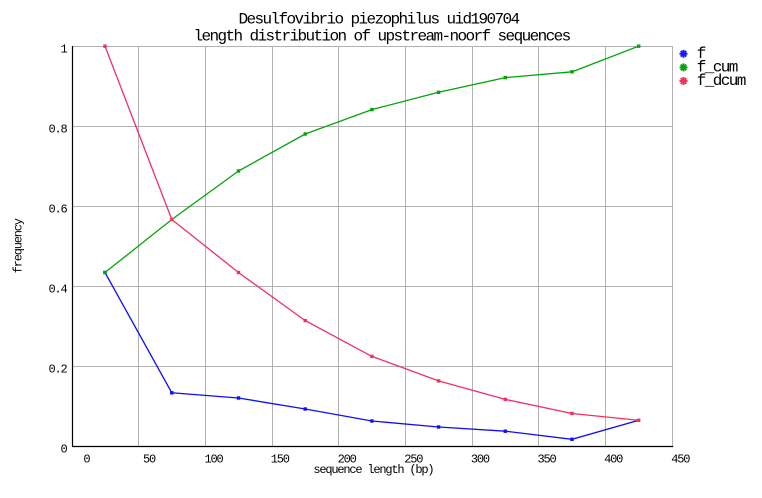 The image size is (762, 498). Describe the element at coordinates (613, 459) in the screenshot. I see `svg-text: 400` at that location.